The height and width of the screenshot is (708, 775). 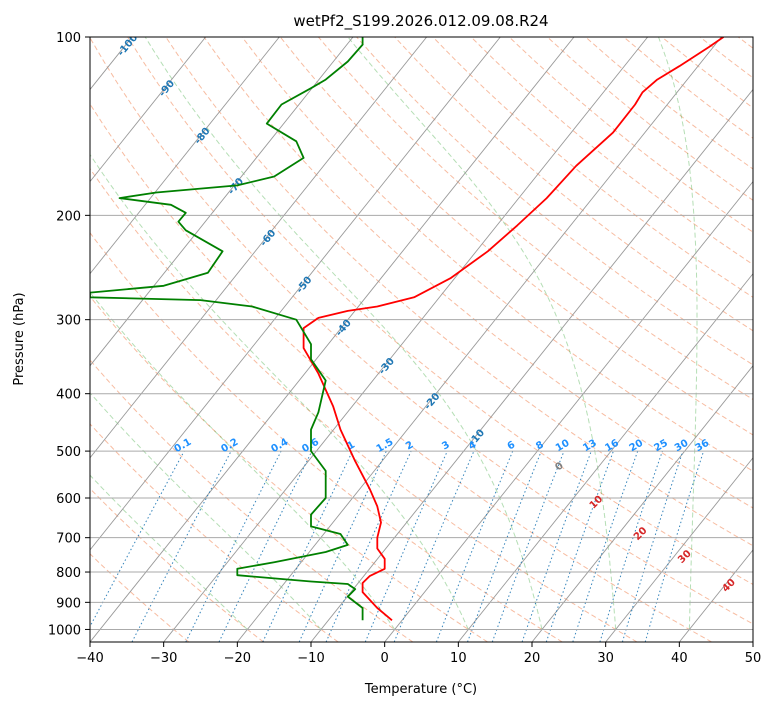 I want to click on x-tick-label: −10, so click(x=310, y=658).